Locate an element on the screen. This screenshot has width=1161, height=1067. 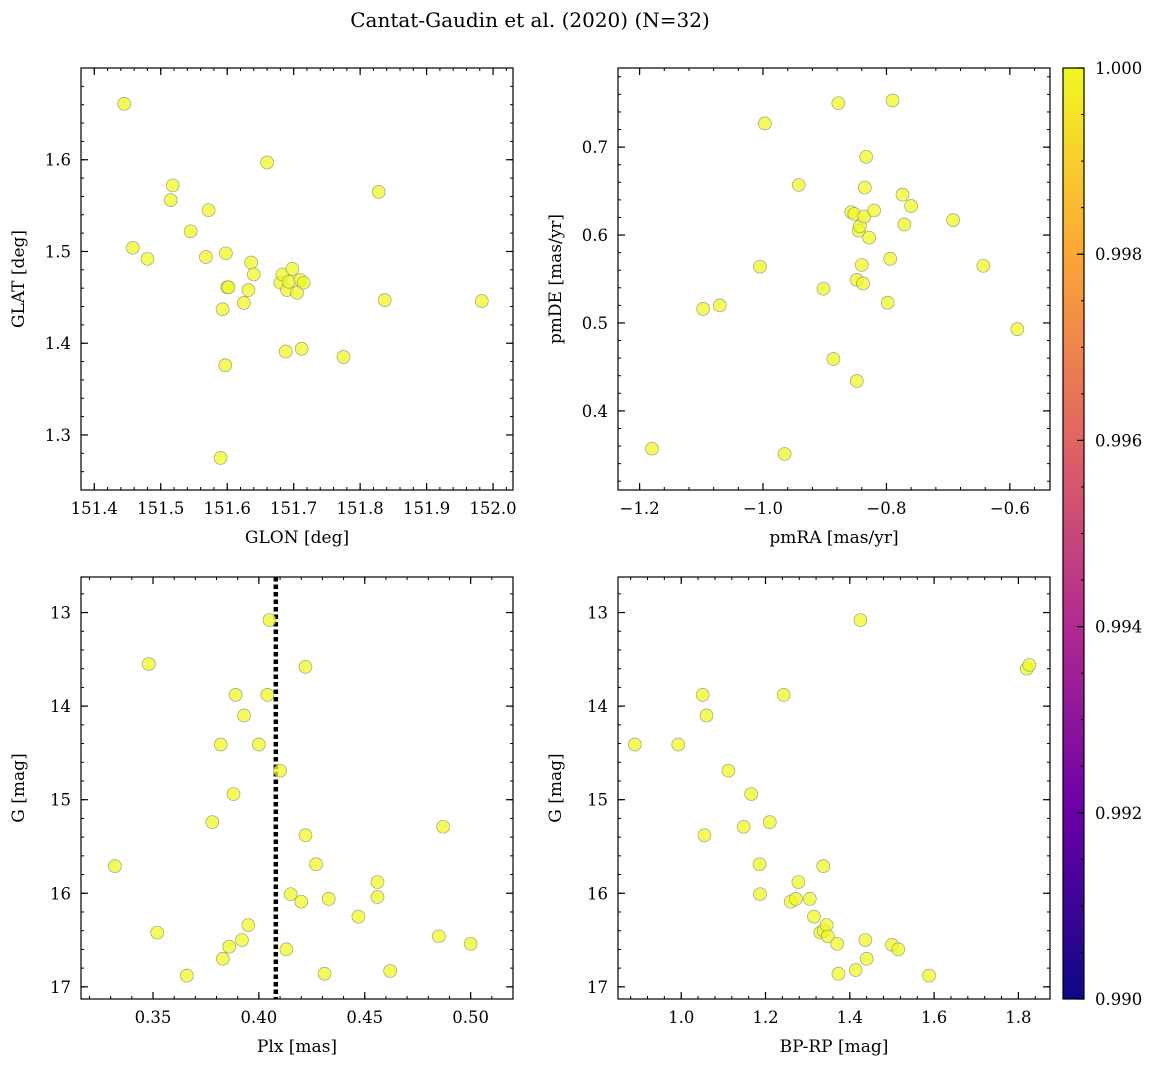
x-axis-label: BP-RP [mag] is located at coordinates (834, 1047).